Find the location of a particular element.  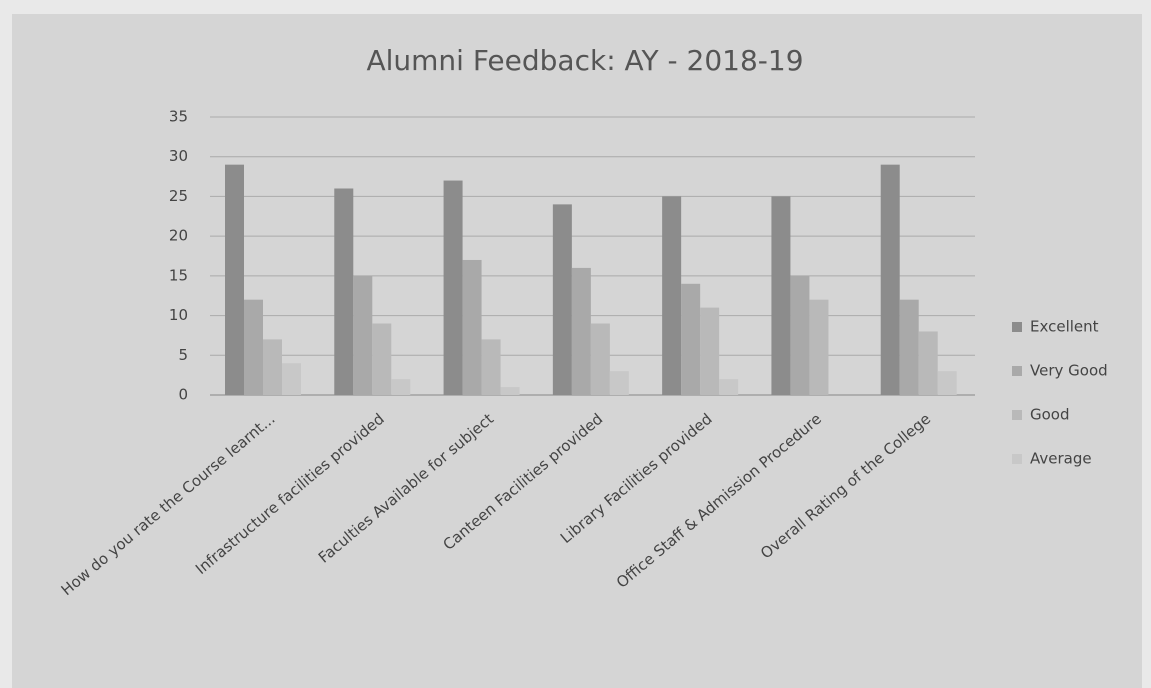

y-tick-label: 30 is located at coordinates (178, 156).